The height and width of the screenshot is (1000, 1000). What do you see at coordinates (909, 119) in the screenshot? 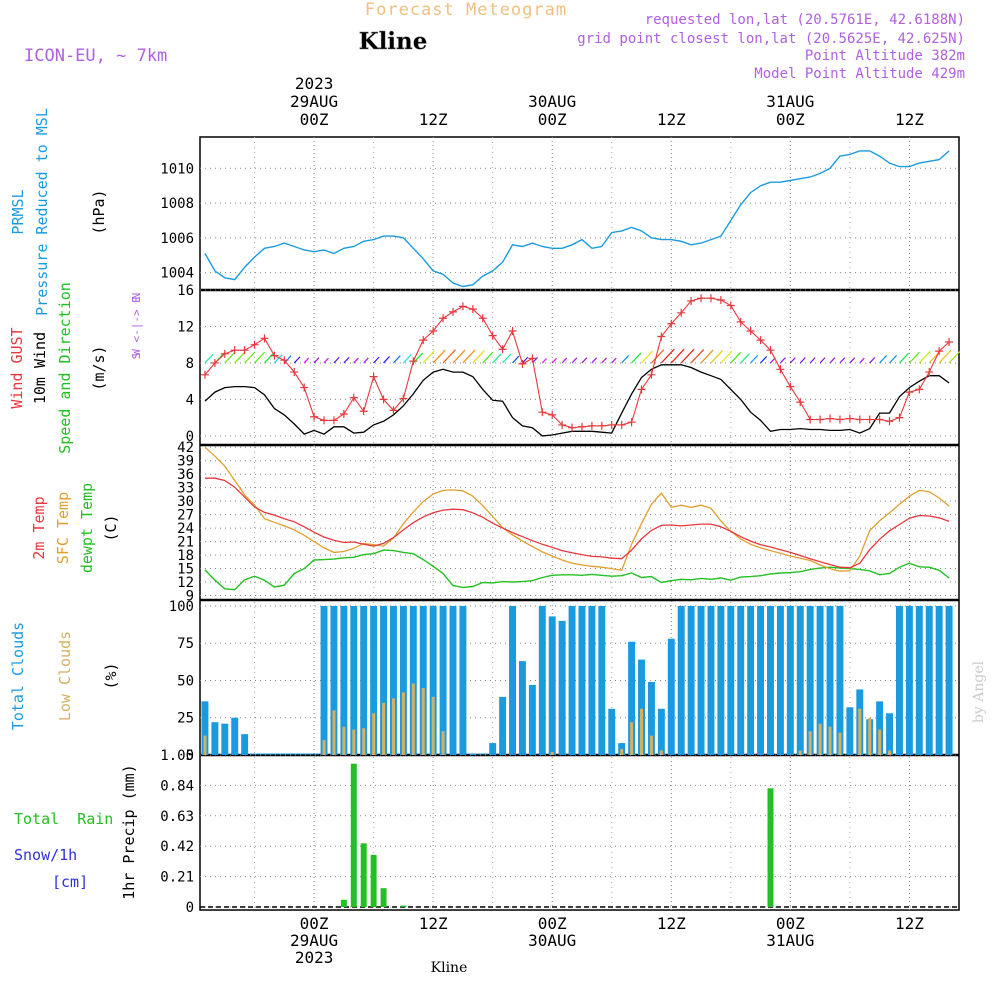
I see `time-label-top: 12Z` at bounding box center [909, 119].